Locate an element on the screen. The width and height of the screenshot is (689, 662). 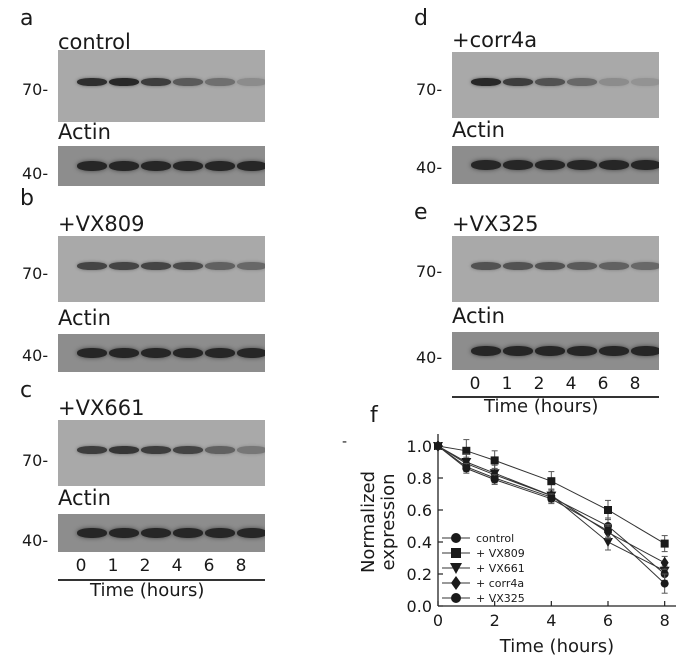
time-tick: 6 is located at coordinates (209, 566).